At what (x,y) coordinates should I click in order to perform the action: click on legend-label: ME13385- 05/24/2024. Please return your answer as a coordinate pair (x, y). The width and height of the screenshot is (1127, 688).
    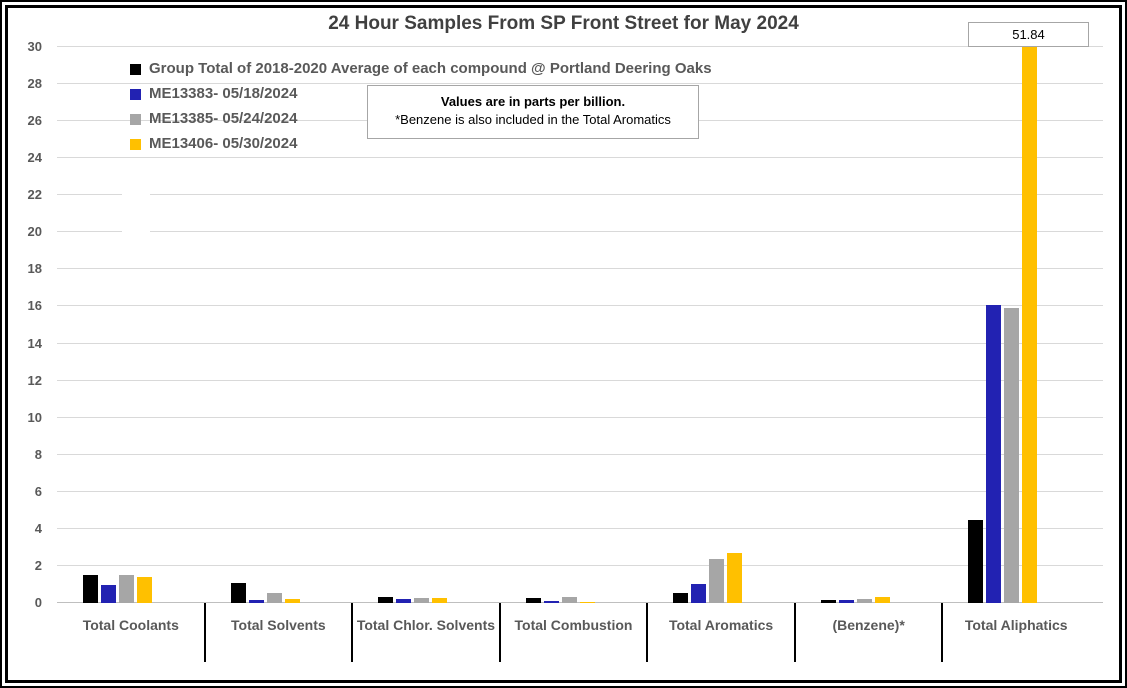
    Looking at the image, I should click on (223, 118).